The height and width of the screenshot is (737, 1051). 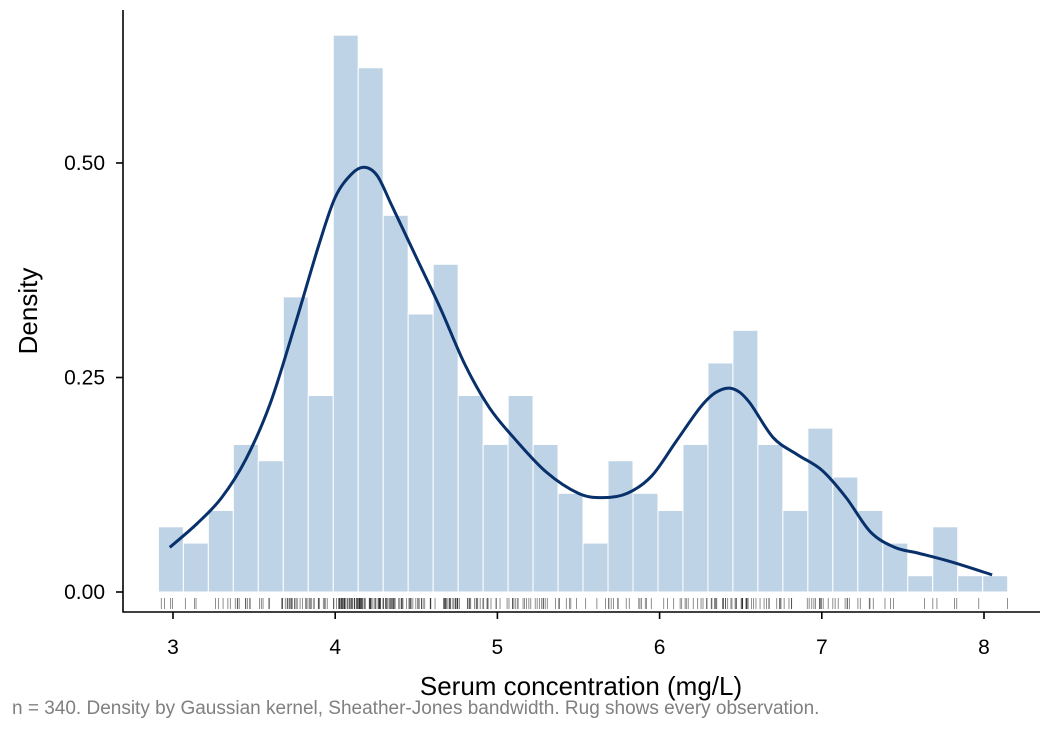 I want to click on y-tick-label: 0.25, so click(x=84, y=378).